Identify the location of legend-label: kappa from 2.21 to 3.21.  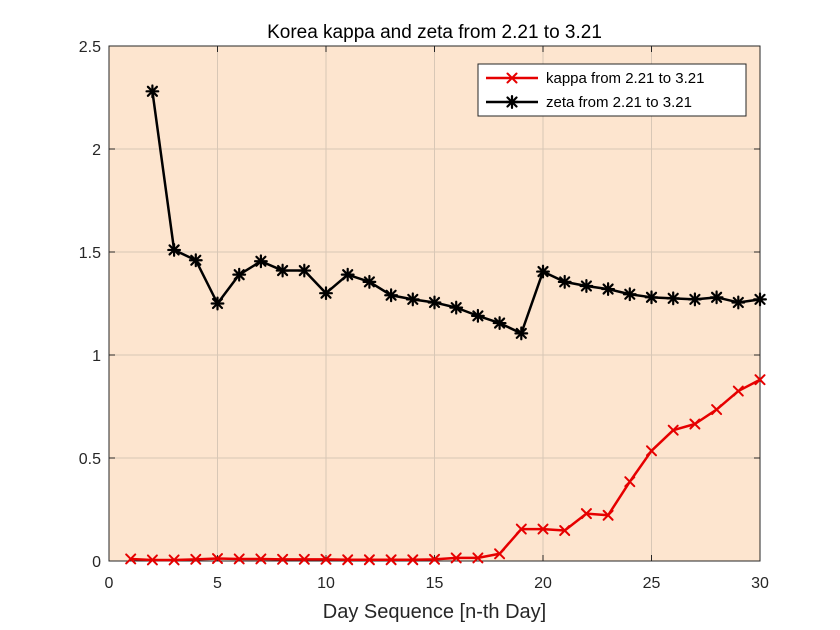
(625, 78).